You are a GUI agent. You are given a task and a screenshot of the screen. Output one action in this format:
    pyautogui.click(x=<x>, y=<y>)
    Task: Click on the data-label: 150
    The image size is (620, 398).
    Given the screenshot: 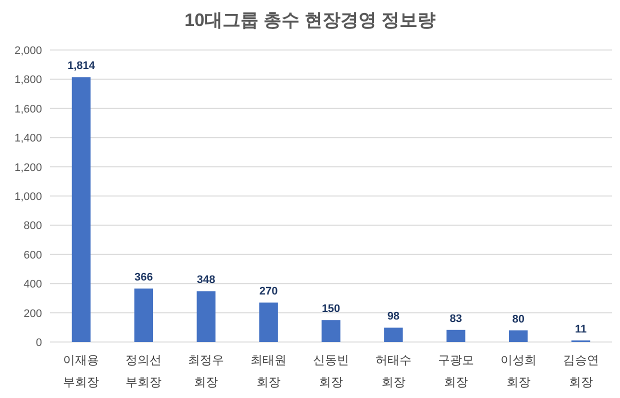 What is the action you would take?
    pyautogui.click(x=331, y=309)
    